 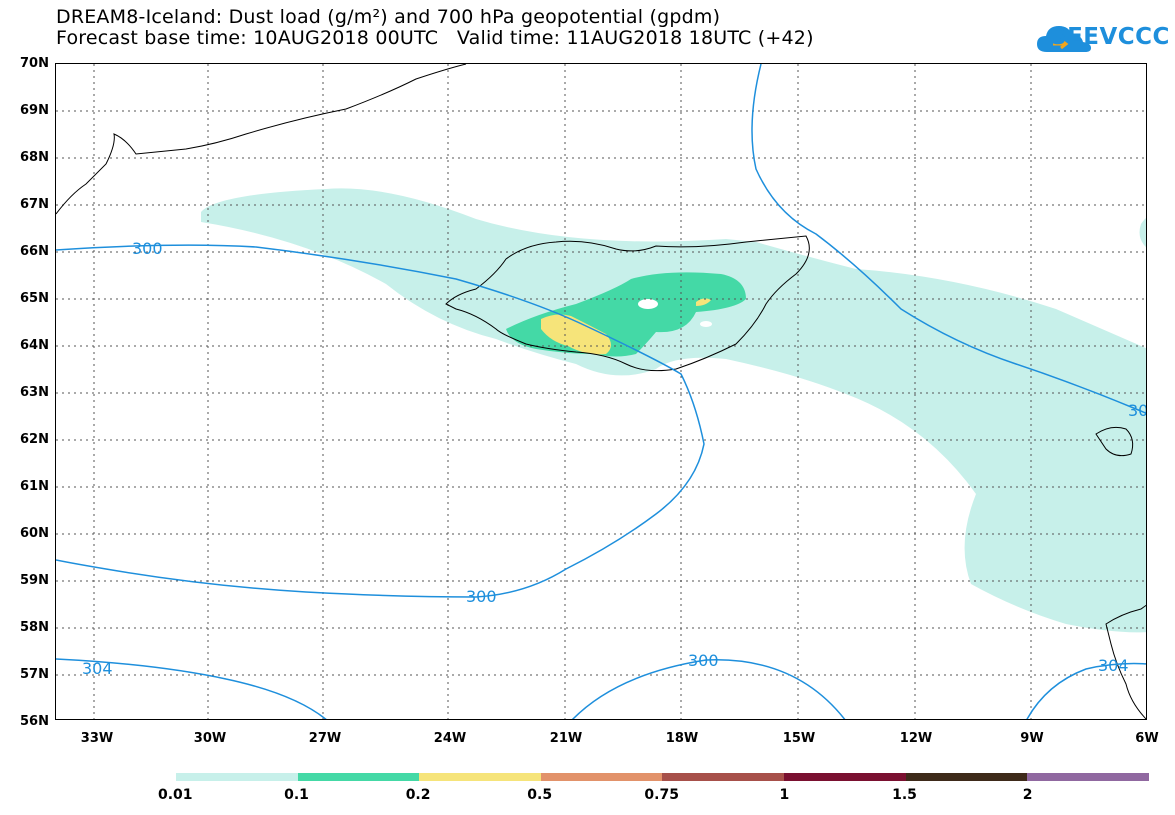 What do you see at coordinates (210, 738) in the screenshot?
I see `lon-label: 30W` at bounding box center [210, 738].